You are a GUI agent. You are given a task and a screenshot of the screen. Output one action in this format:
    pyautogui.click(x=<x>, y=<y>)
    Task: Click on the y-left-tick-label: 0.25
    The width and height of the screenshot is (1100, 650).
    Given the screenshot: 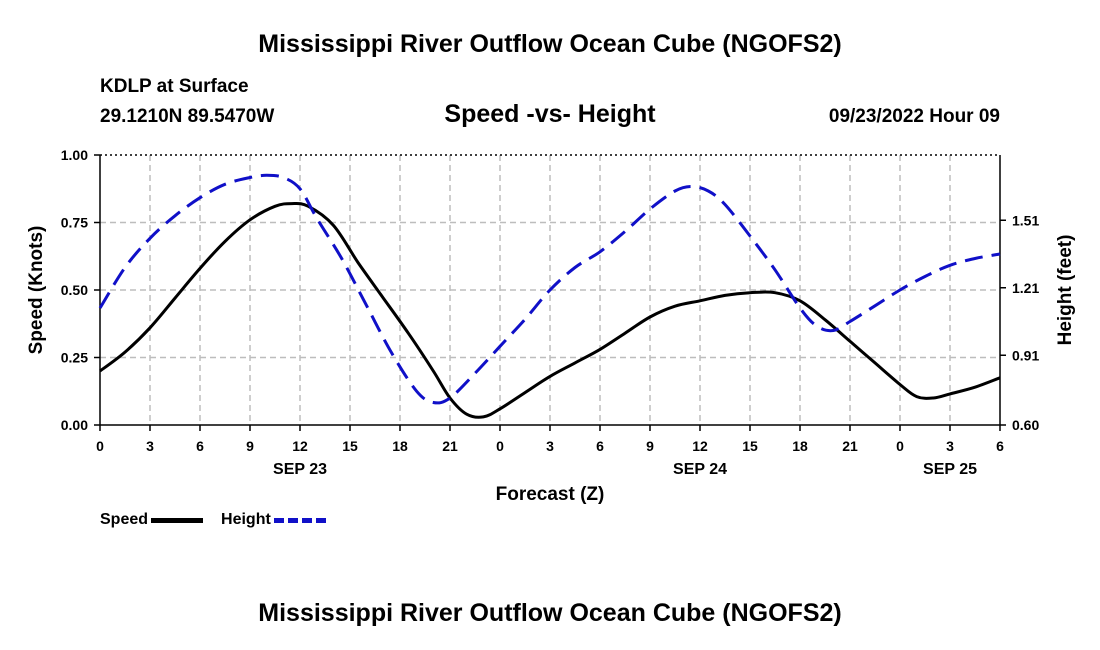 What is the action you would take?
    pyautogui.click(x=74, y=358)
    